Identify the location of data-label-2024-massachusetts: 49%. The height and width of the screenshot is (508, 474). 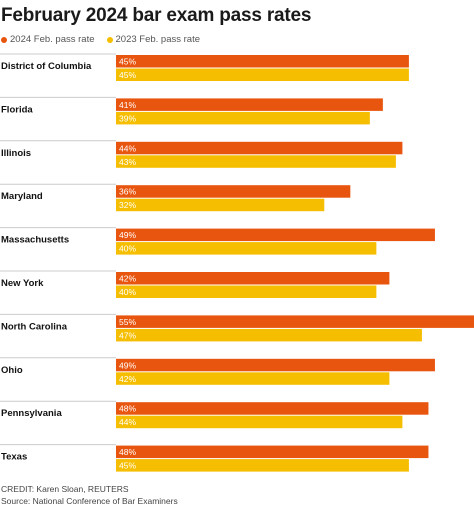
(127, 235).